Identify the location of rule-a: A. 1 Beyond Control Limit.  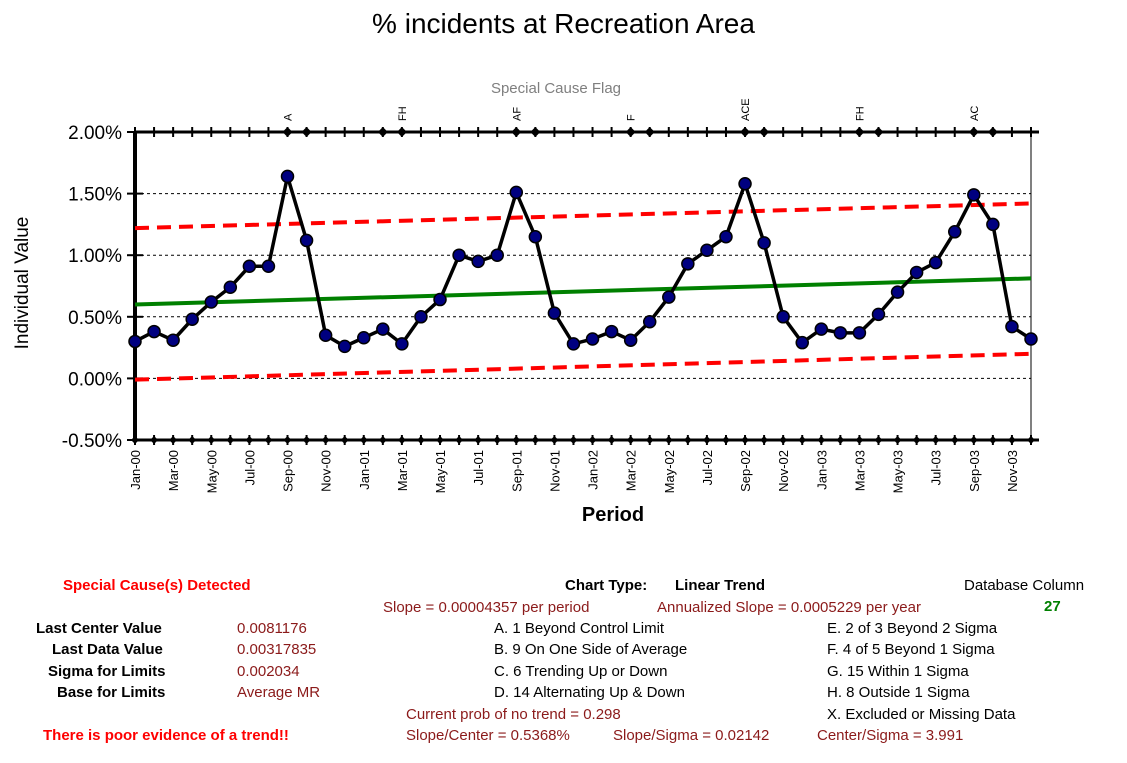
(579, 628).